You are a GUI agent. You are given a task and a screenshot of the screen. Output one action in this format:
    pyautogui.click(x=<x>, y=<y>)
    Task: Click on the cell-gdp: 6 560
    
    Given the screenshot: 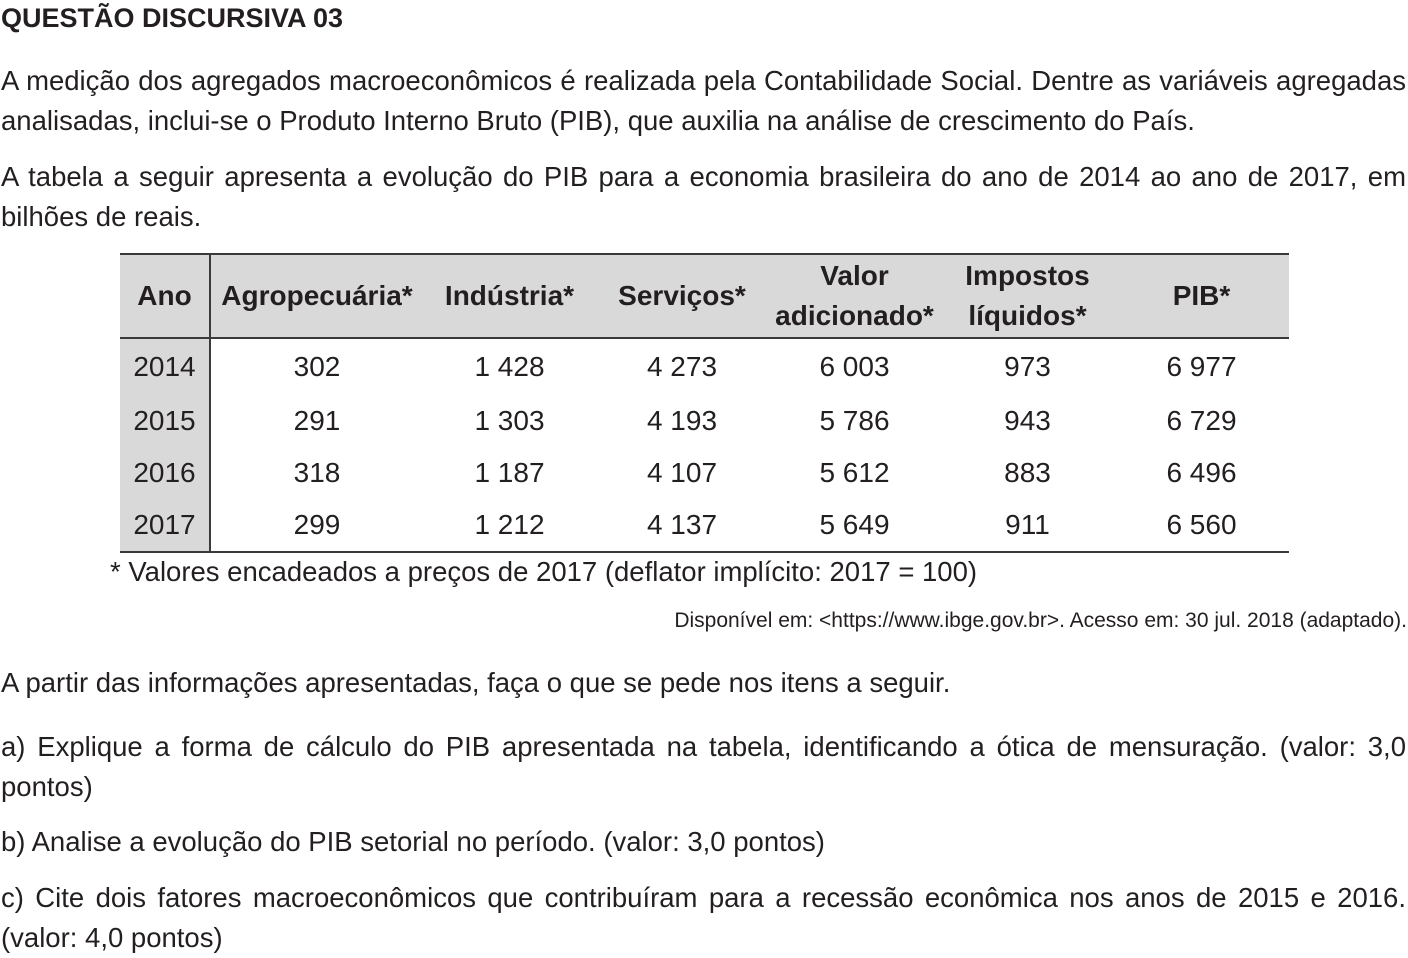 What is the action you would take?
    pyautogui.click(x=1201, y=526)
    